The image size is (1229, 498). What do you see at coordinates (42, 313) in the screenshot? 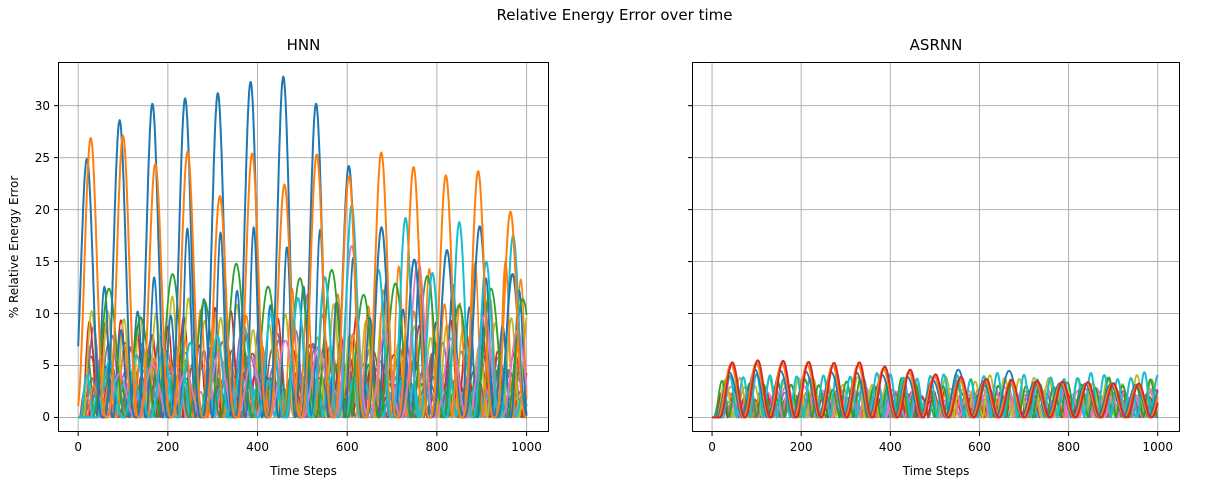
I see `y-tick-label: 10` at bounding box center [42, 313].